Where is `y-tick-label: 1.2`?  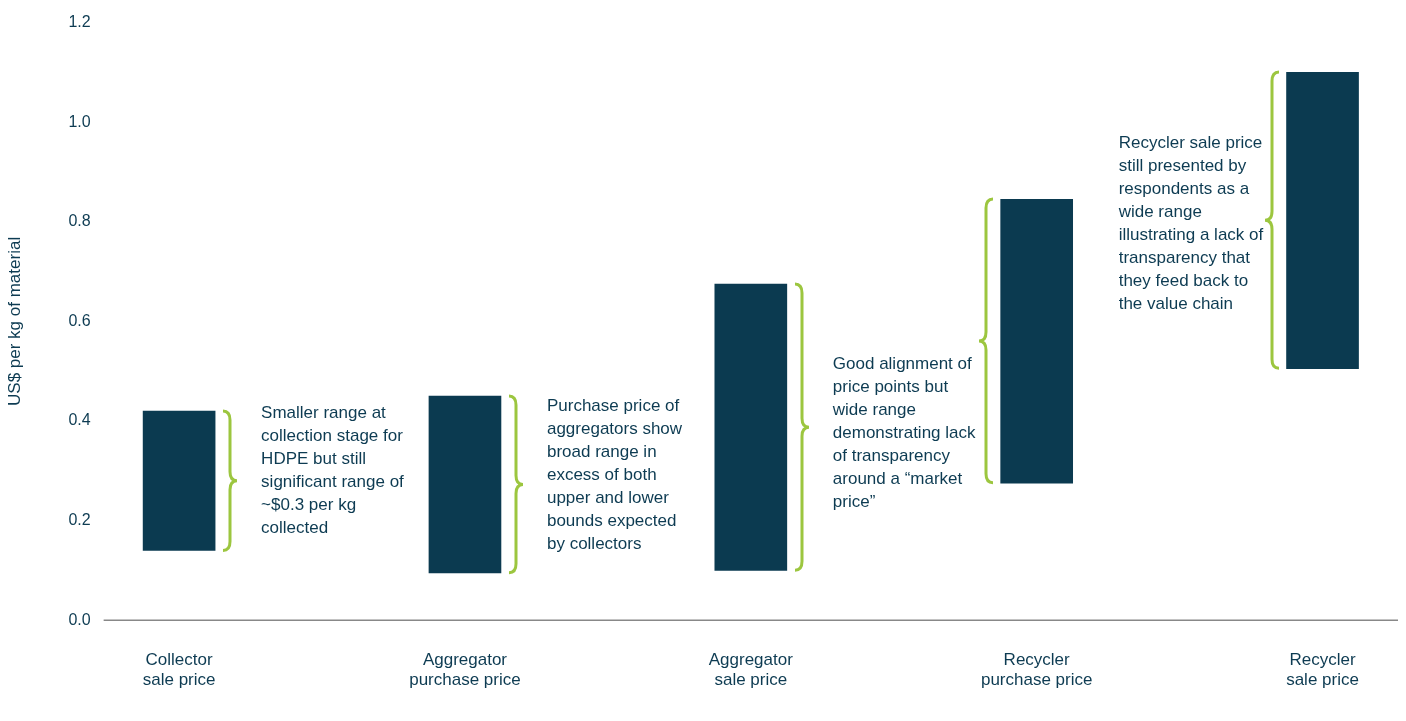 y-tick-label: 1.2 is located at coordinates (79, 22).